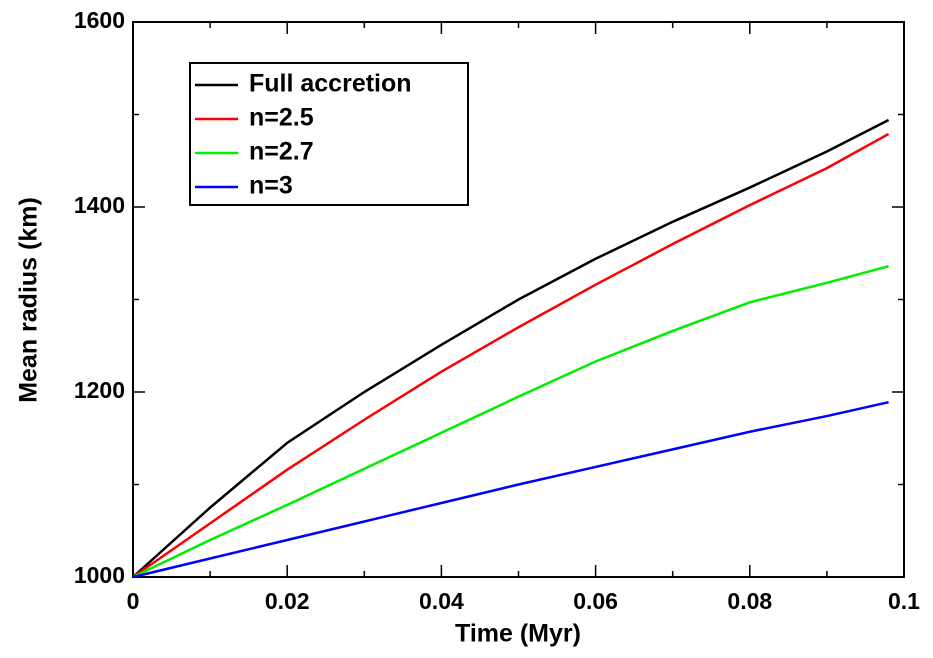  What do you see at coordinates (329, 134) in the screenshot?
I see `legend-box` at bounding box center [329, 134].